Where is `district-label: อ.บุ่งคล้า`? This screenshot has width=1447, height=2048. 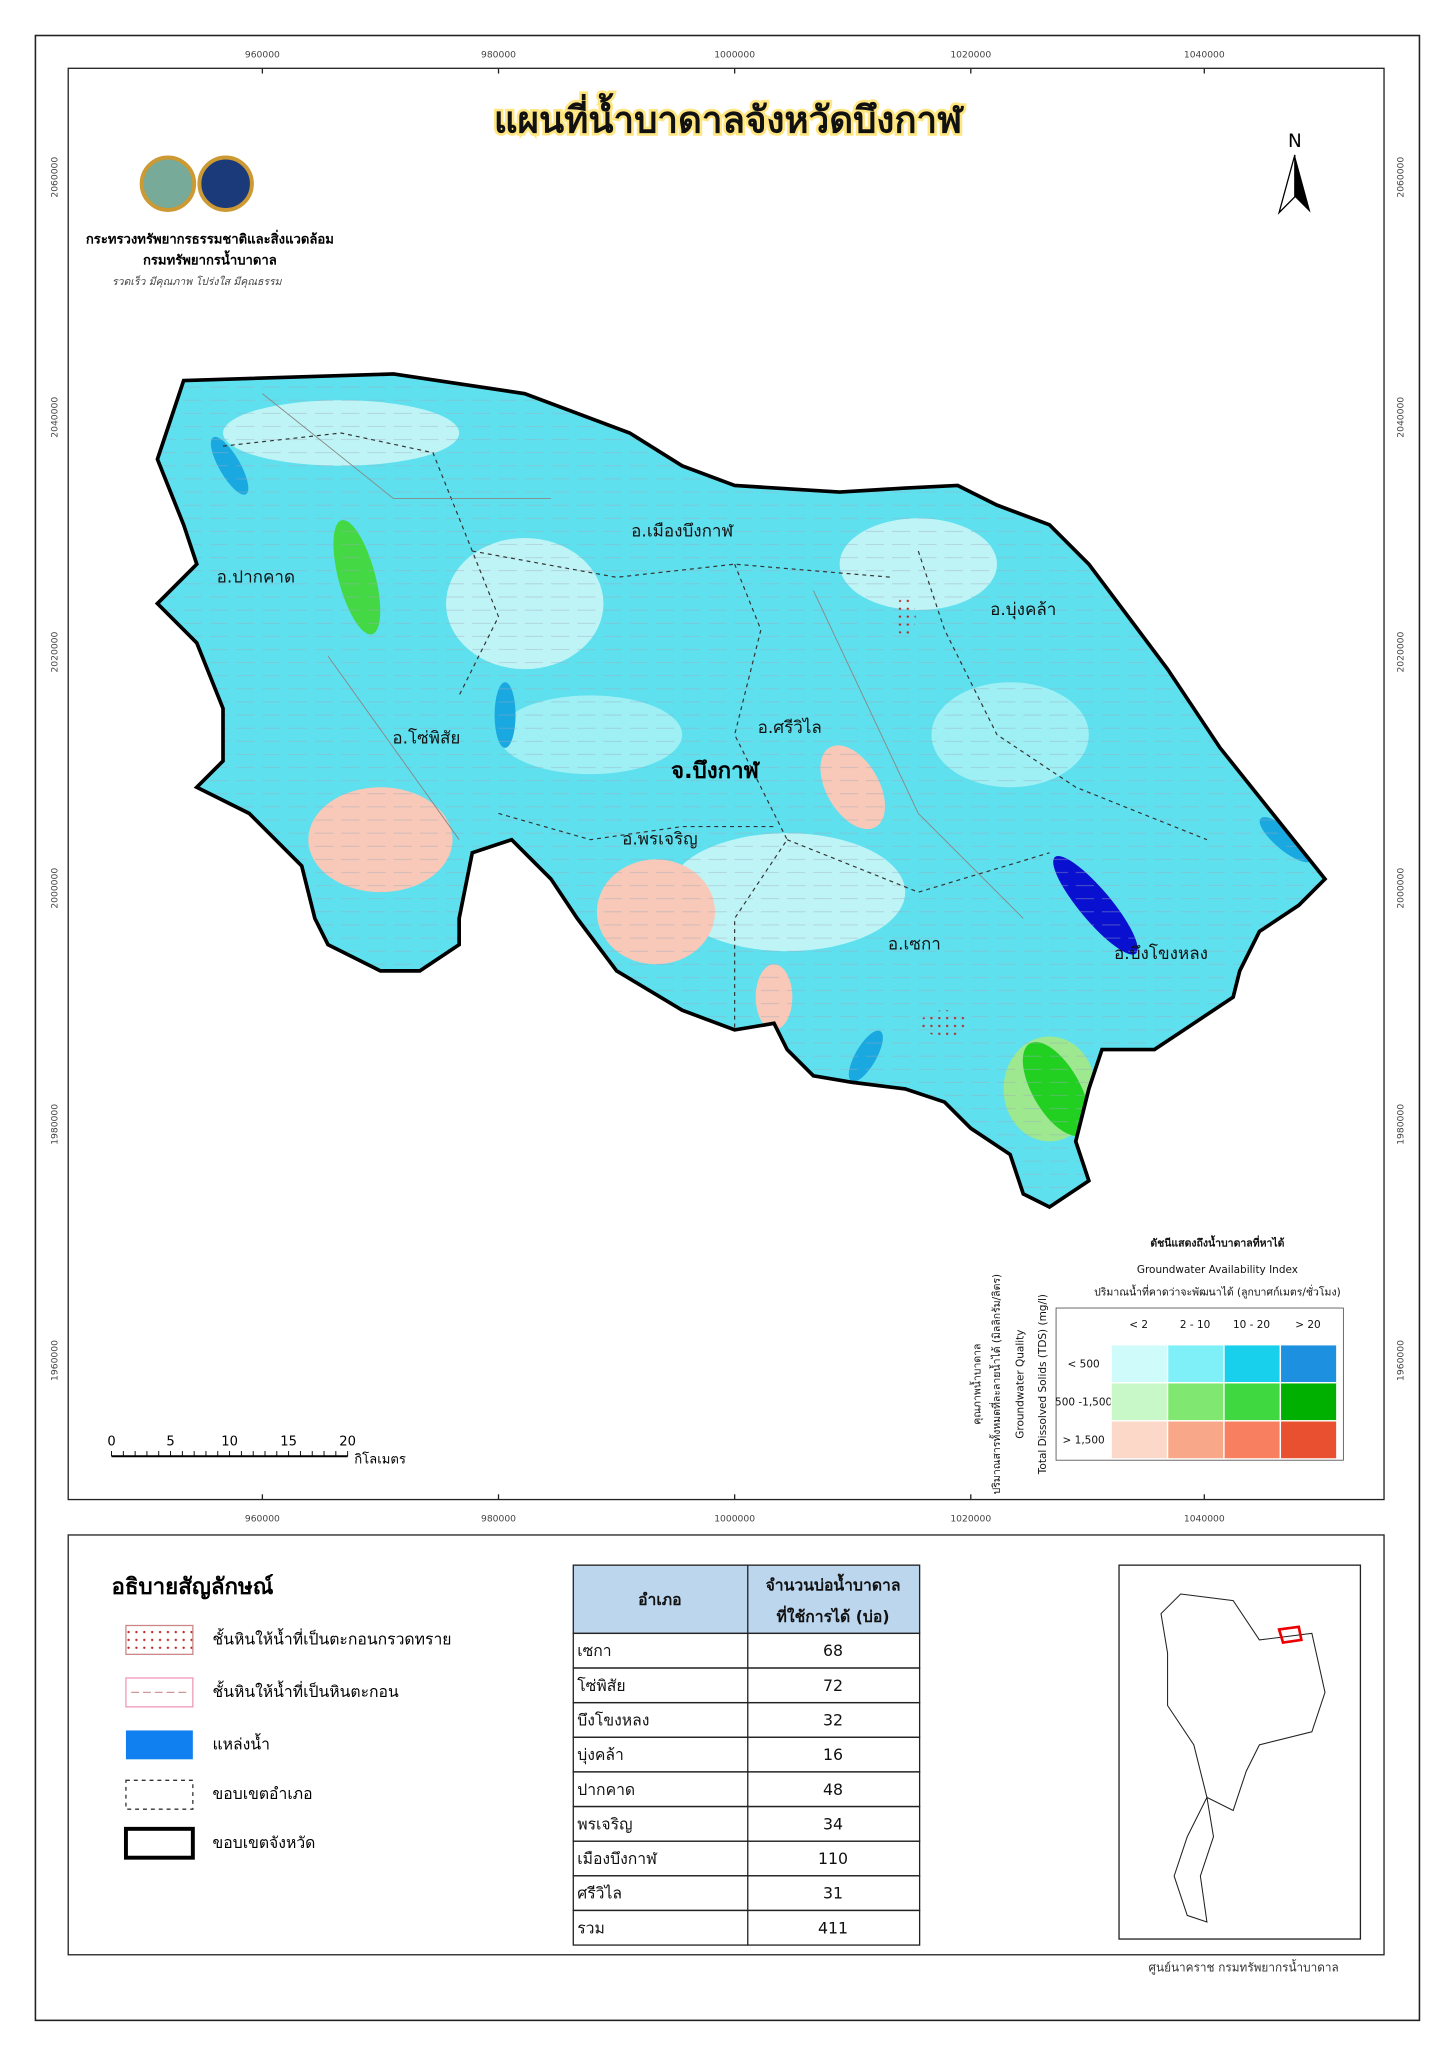
district-label: อ.บุ่งคล้า is located at coordinates (1023, 610).